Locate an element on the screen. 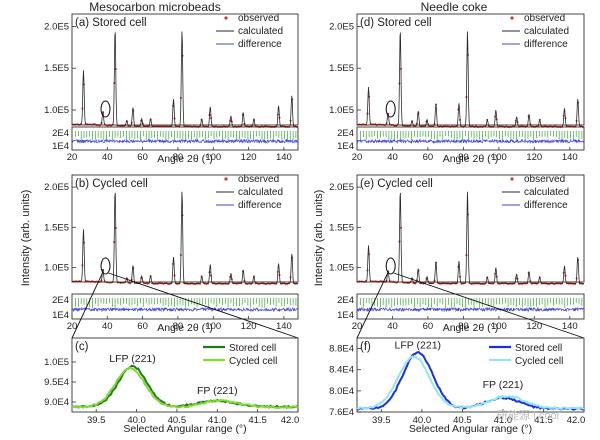 The height and width of the screenshot is (440, 600). panel-title: (a) Stored cell is located at coordinates (111, 23).